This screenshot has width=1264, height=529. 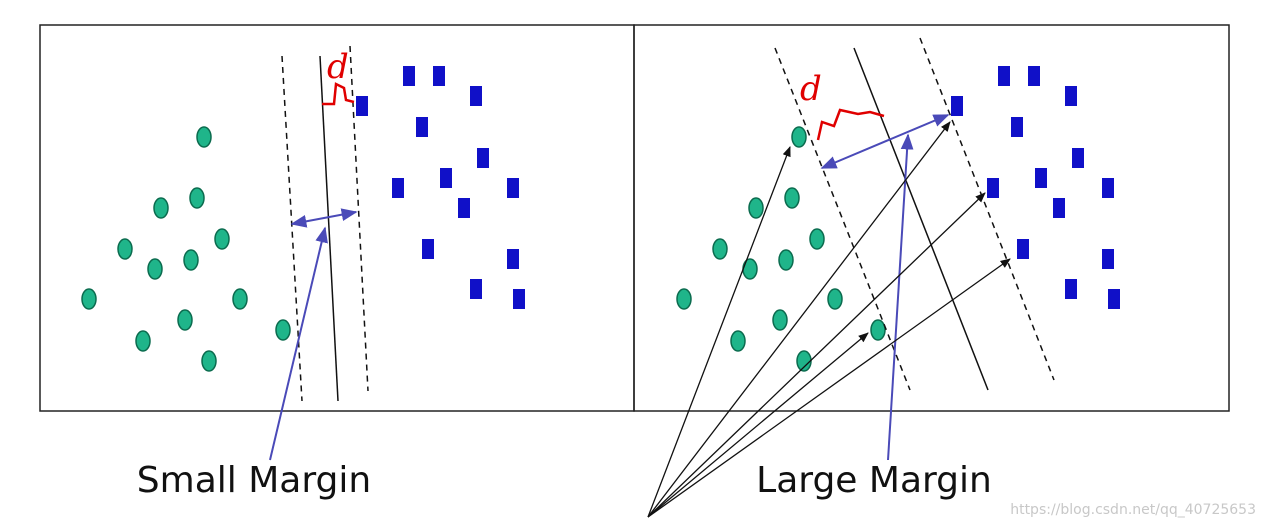 I want to click on watermark: https://blog.csdn.net/qq_40725653, so click(x=1133, y=510).